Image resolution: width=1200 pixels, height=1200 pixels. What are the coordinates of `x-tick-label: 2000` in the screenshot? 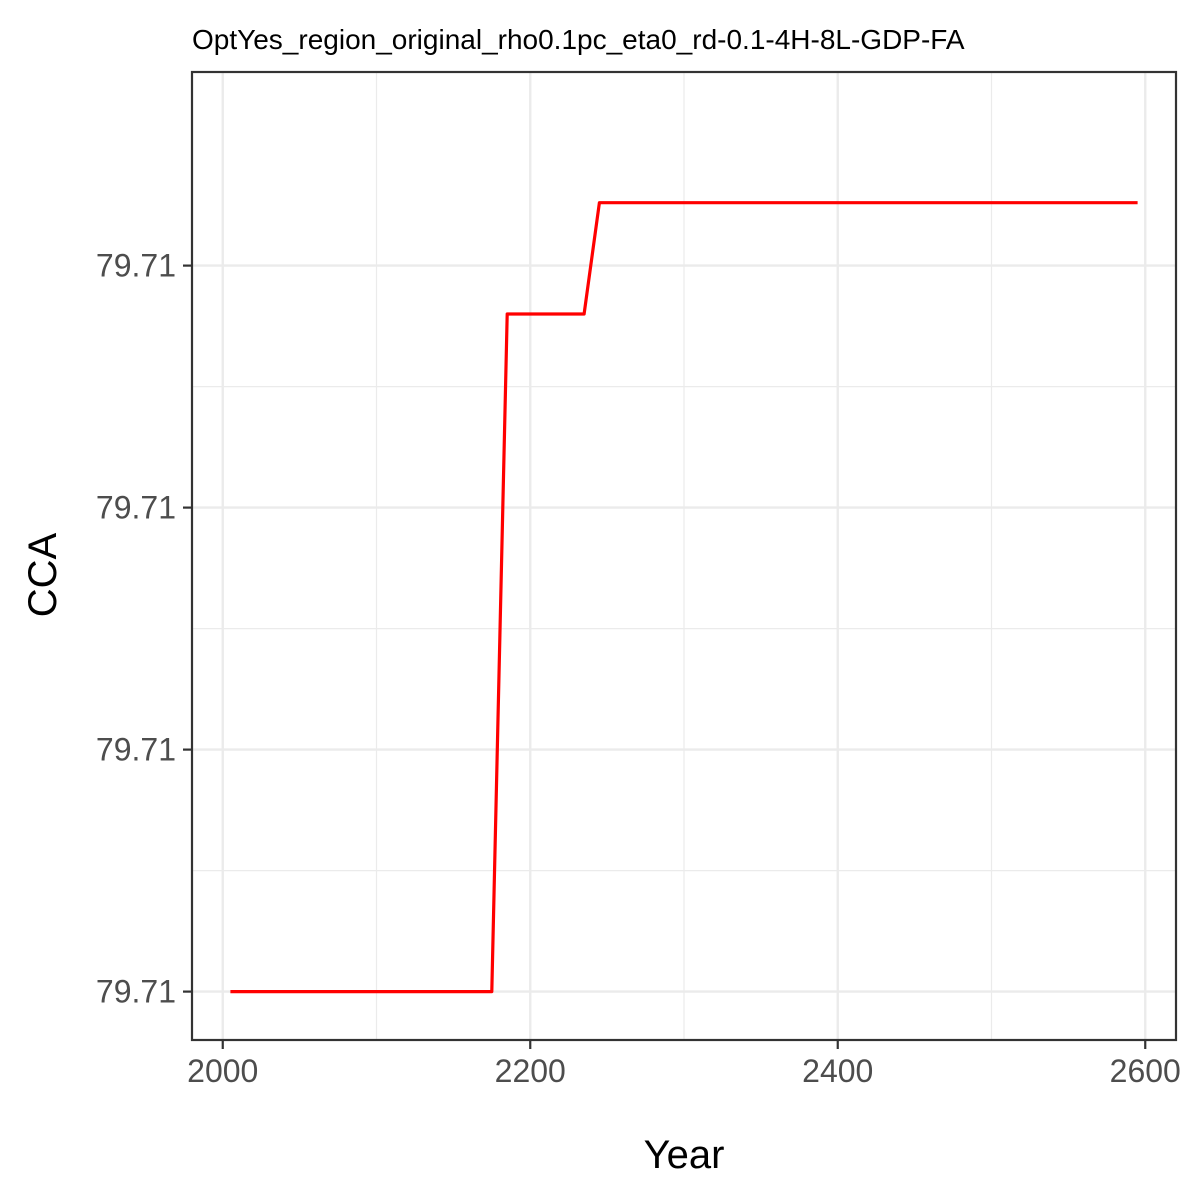 It's located at (222, 1071).